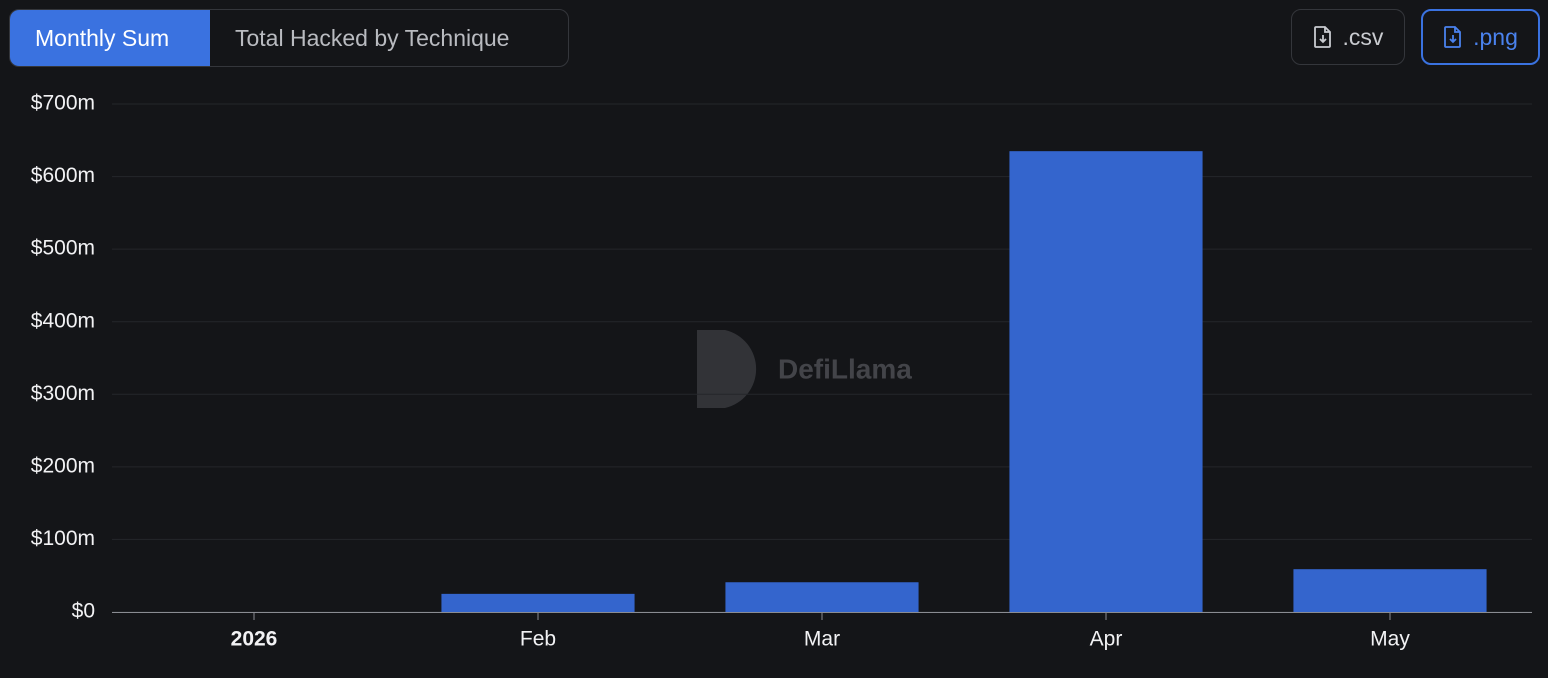 This screenshot has width=1548, height=678. What do you see at coordinates (63, 103) in the screenshot?
I see `y-tick-label: $700m` at bounding box center [63, 103].